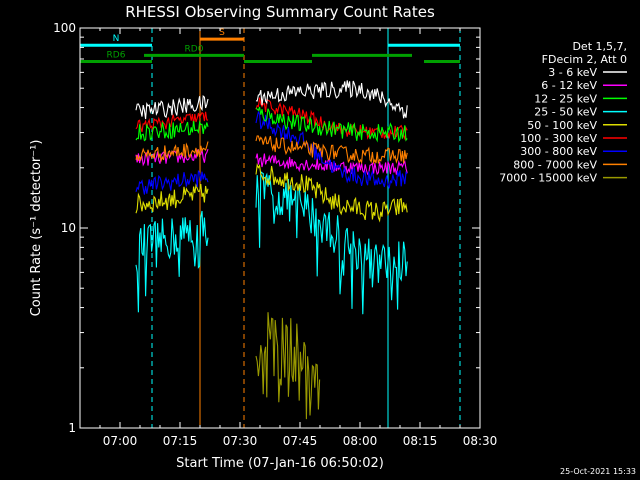 This screenshot has height=480, width=640. What do you see at coordinates (271, 242) in the screenshot?
I see `series-25_50keV` at bounding box center [271, 242].